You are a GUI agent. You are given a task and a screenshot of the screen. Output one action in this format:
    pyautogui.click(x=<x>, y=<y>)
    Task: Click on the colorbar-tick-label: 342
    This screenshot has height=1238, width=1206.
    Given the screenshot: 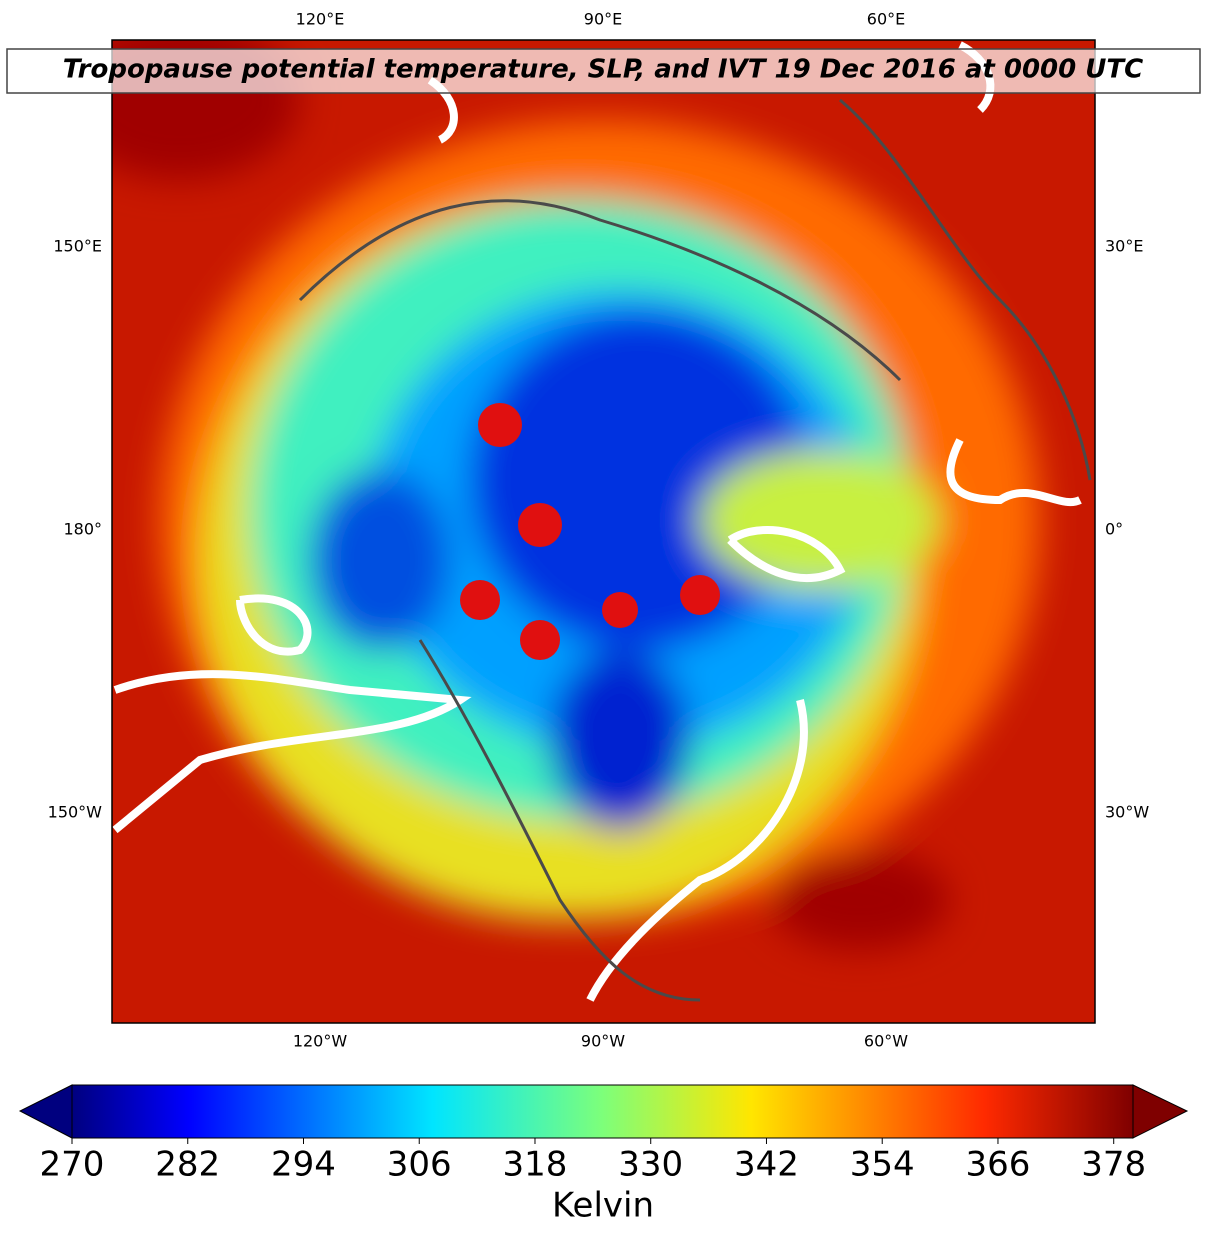 What is the action you would take?
    pyautogui.click(x=766, y=1165)
    